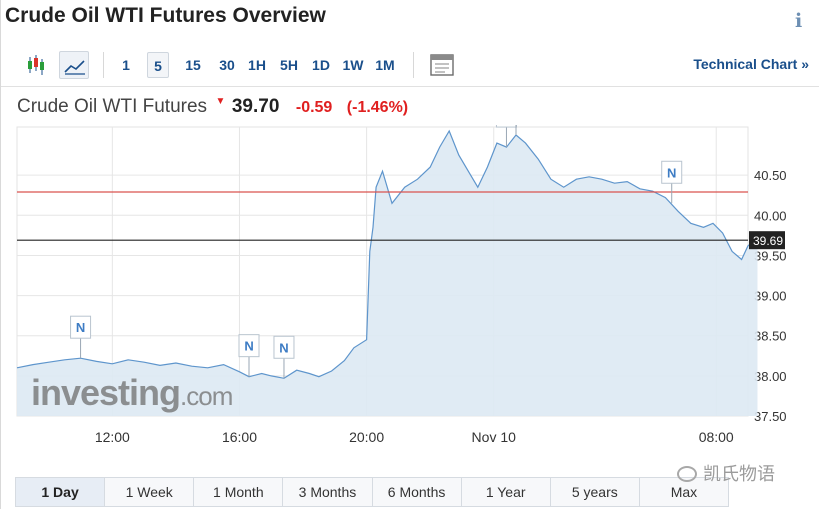 Image resolution: width=819 pixels, height=509 pixels. I want to click on x-tick-label: 08:00, so click(716, 437).